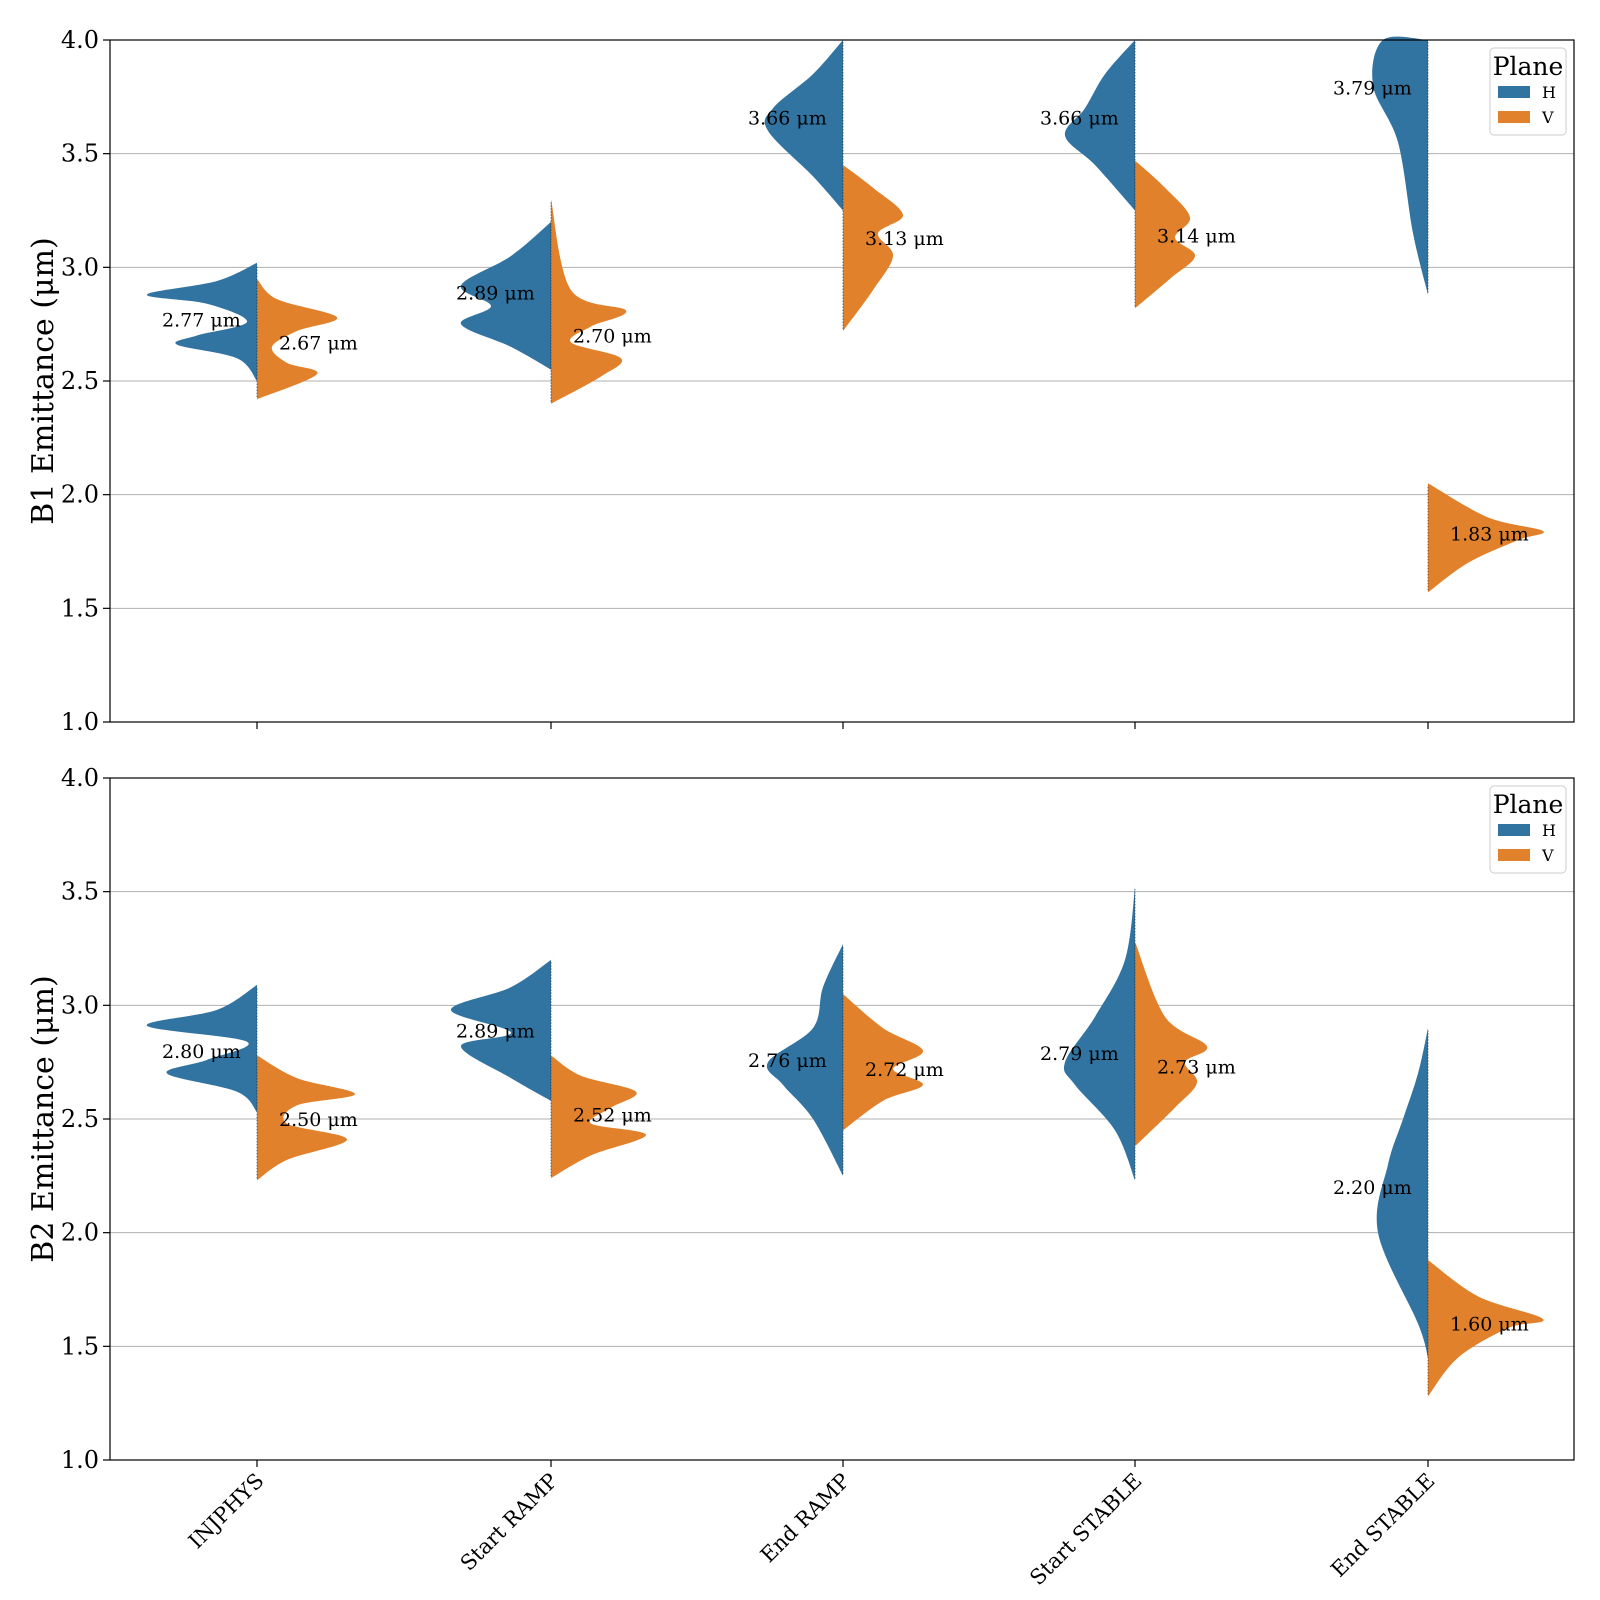 The height and width of the screenshot is (1600, 1600). What do you see at coordinates (1085, 1529) in the screenshot?
I see `x-tick-label: Start STABLE` at bounding box center [1085, 1529].